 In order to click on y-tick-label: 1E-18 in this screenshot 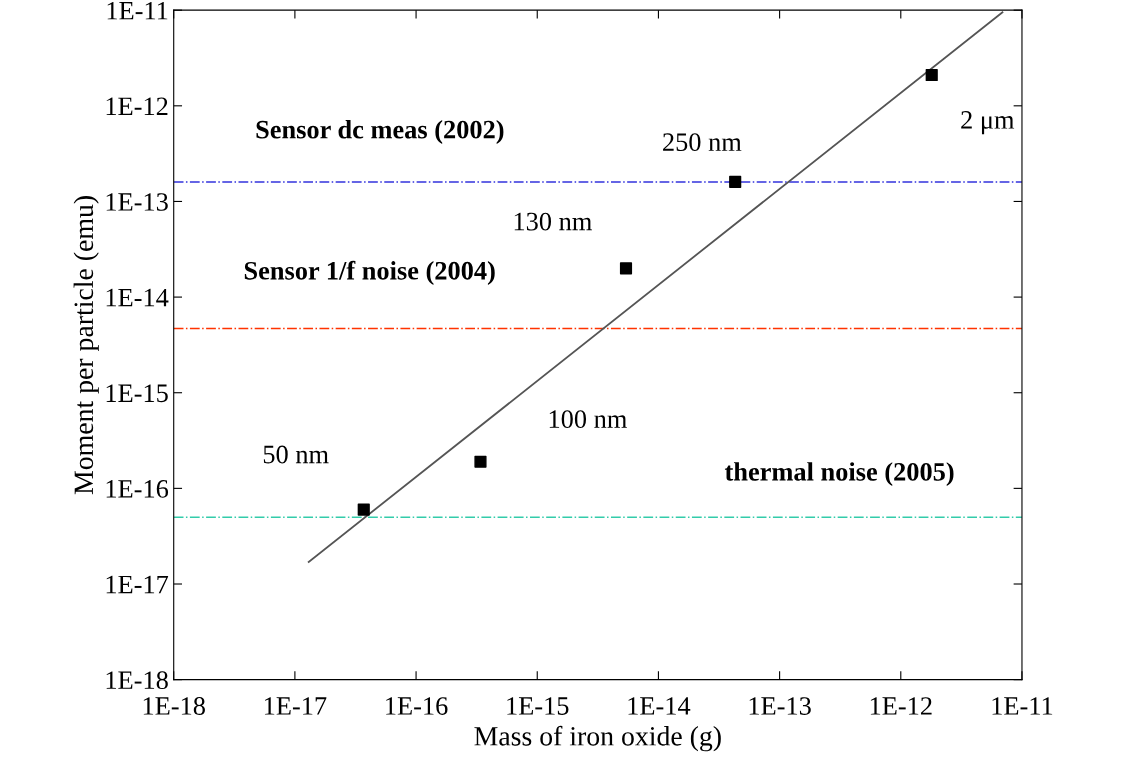, I will do `click(137, 680)`.